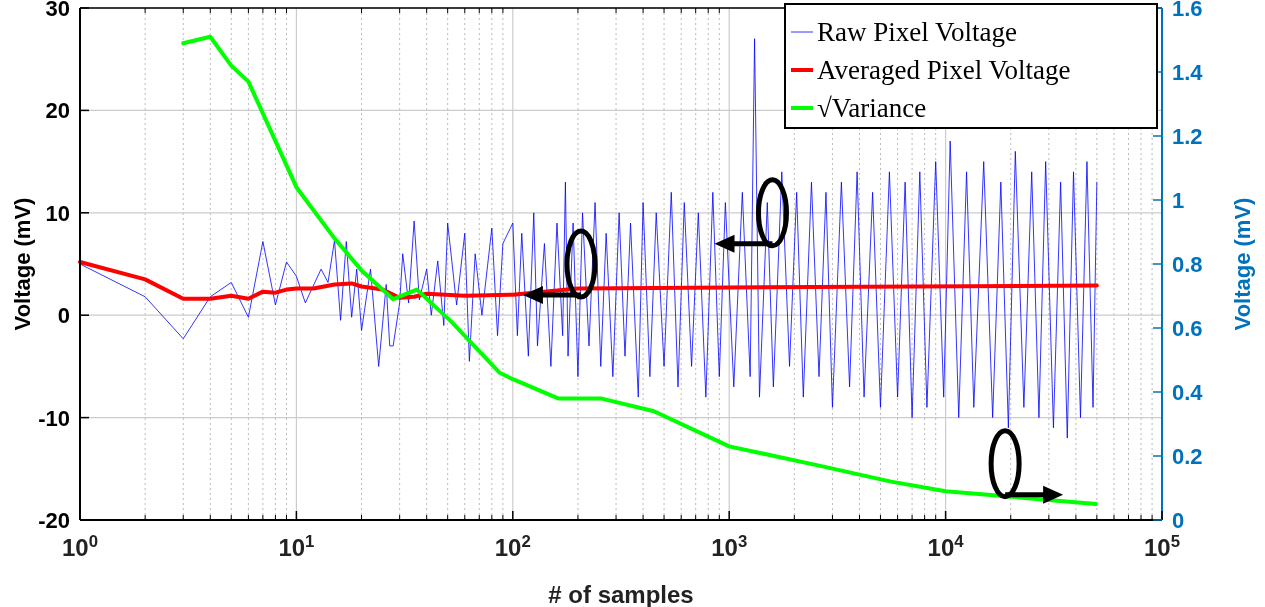  I want to click on y-tick-label: 10, so click(57, 213).